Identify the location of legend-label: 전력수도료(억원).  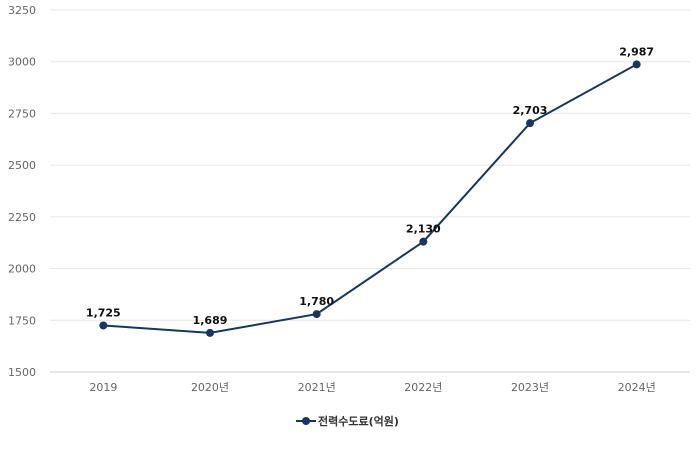
(358, 421).